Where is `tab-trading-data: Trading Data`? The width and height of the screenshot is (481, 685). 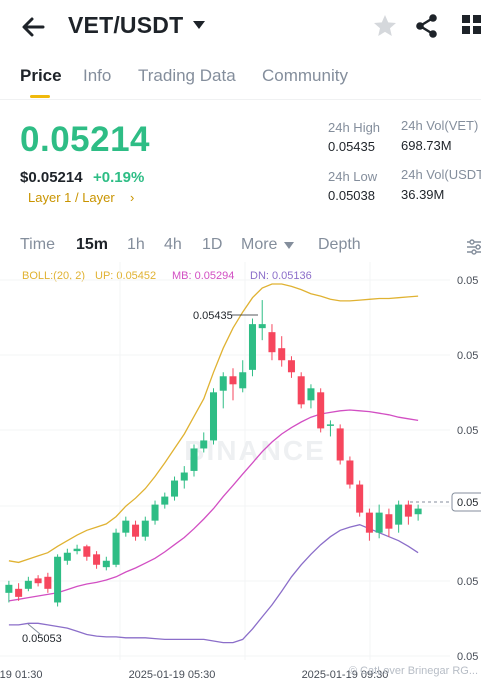 tab-trading-data: Trading Data is located at coordinates (187, 75).